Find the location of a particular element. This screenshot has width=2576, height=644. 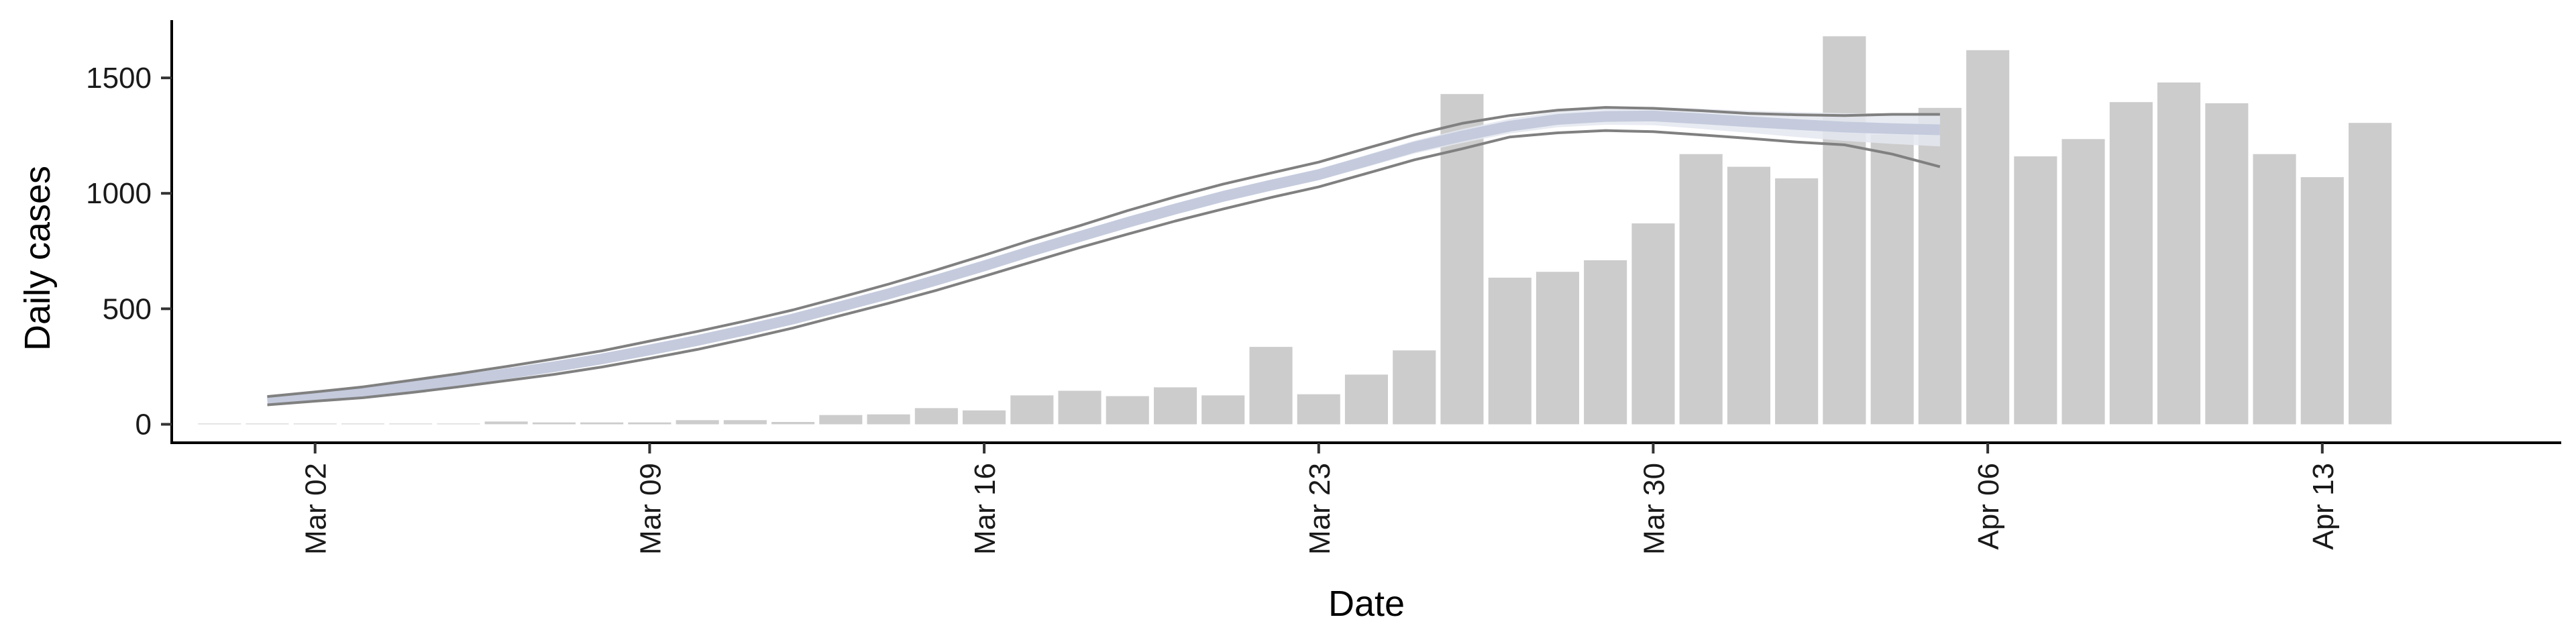

x-axis-title: Date is located at coordinates (1366, 604).